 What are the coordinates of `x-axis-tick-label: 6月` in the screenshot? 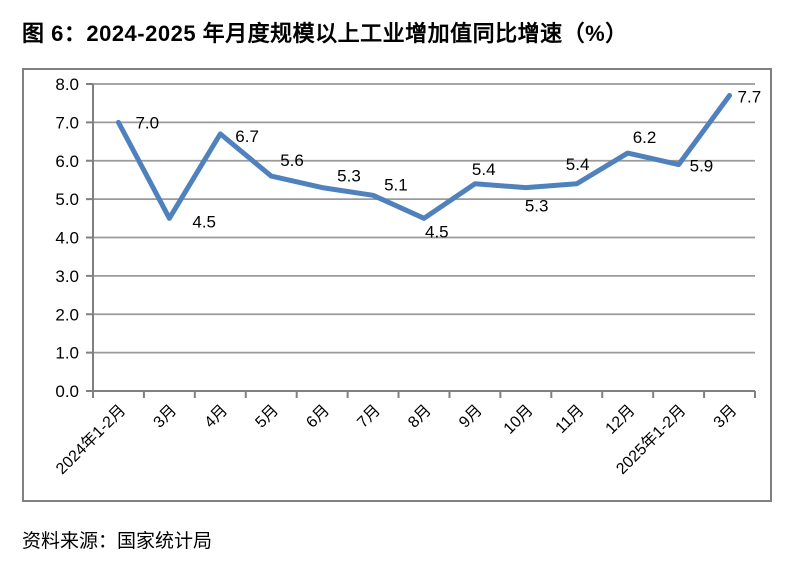 It's located at (318, 417).